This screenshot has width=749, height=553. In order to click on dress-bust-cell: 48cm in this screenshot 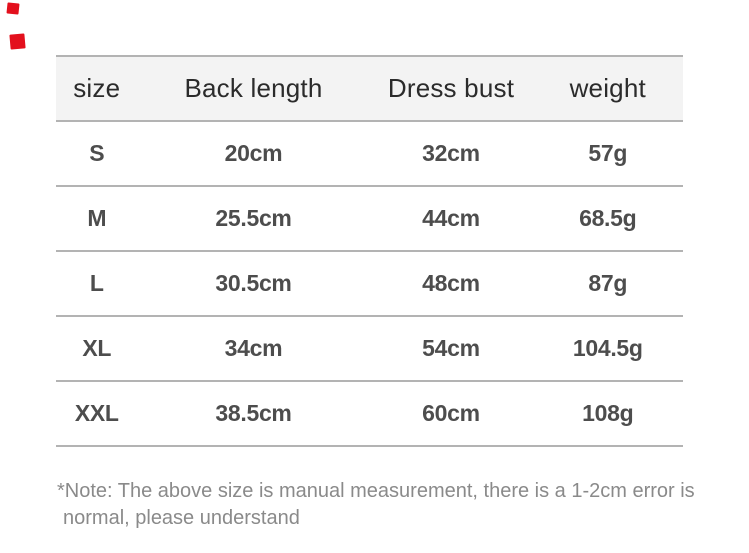, I will do `click(451, 283)`.